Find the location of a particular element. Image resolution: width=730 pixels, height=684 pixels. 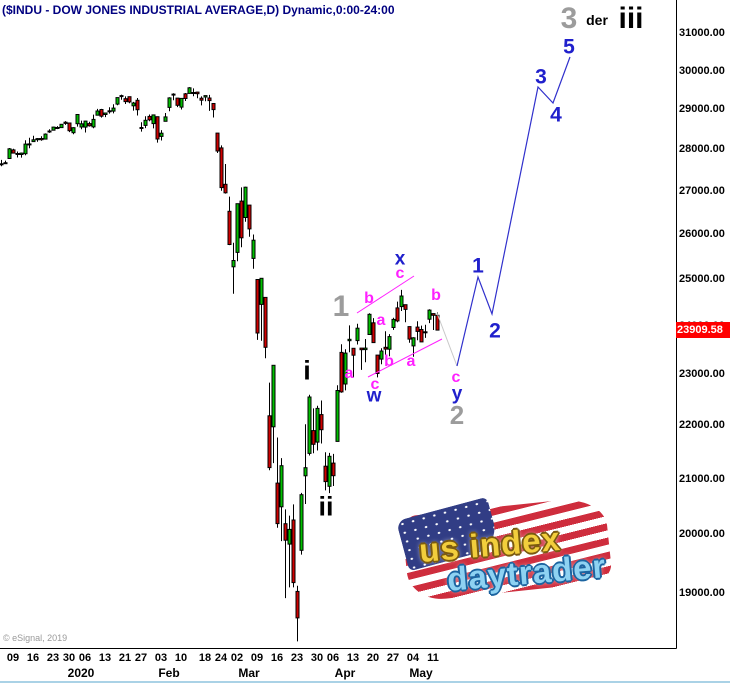

y-axis-tick-label: 29000.00 is located at coordinates (702, 109).